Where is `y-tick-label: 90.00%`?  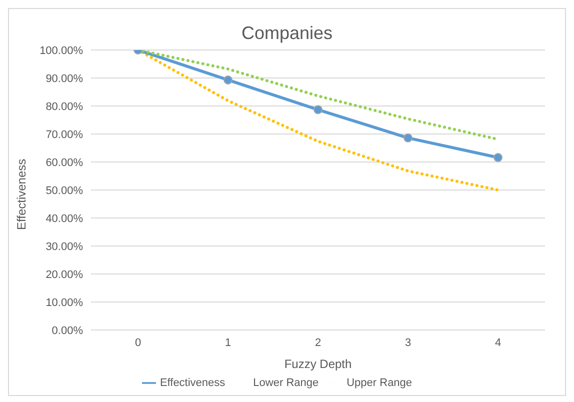
y-tick-label: 90.00% is located at coordinates (65, 78).